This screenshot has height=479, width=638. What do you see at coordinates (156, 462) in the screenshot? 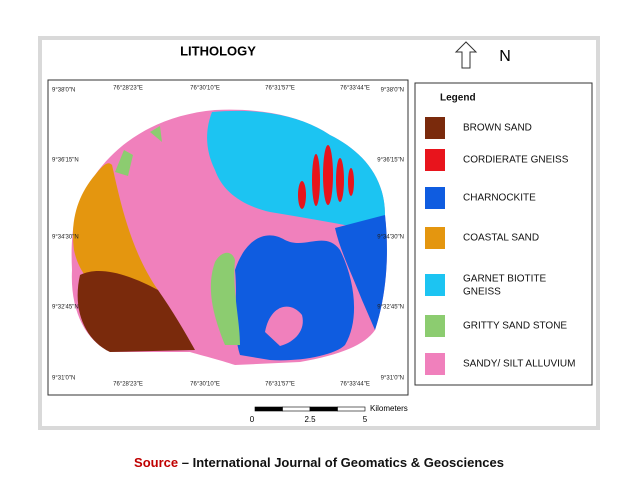
I see `source-label: Source` at bounding box center [156, 462].